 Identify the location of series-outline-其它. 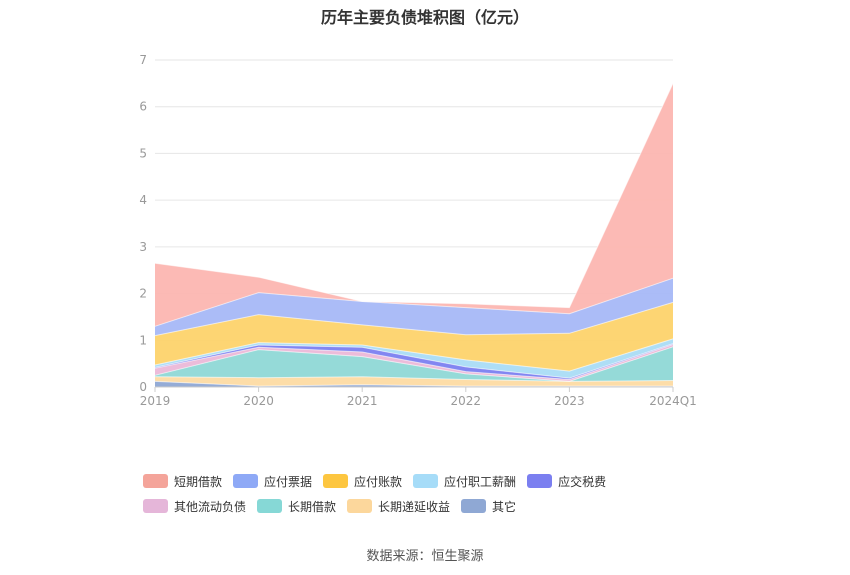
(413, 383).